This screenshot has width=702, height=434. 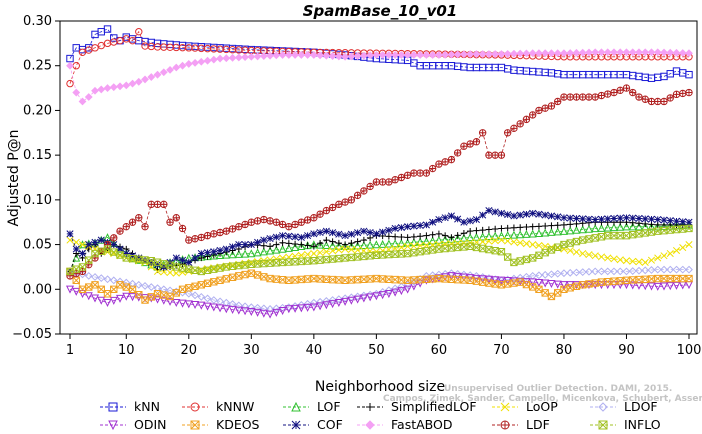 I want to click on x-tick-label: 70, so click(x=501, y=350).